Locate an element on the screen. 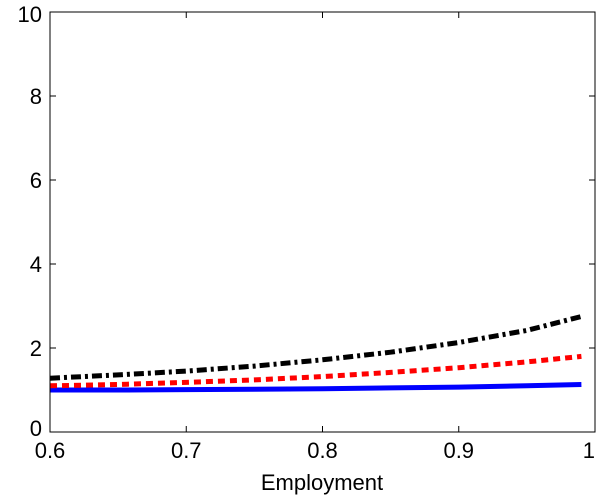 The width and height of the screenshot is (603, 502). x-tick-label: 1 is located at coordinates (589, 450).